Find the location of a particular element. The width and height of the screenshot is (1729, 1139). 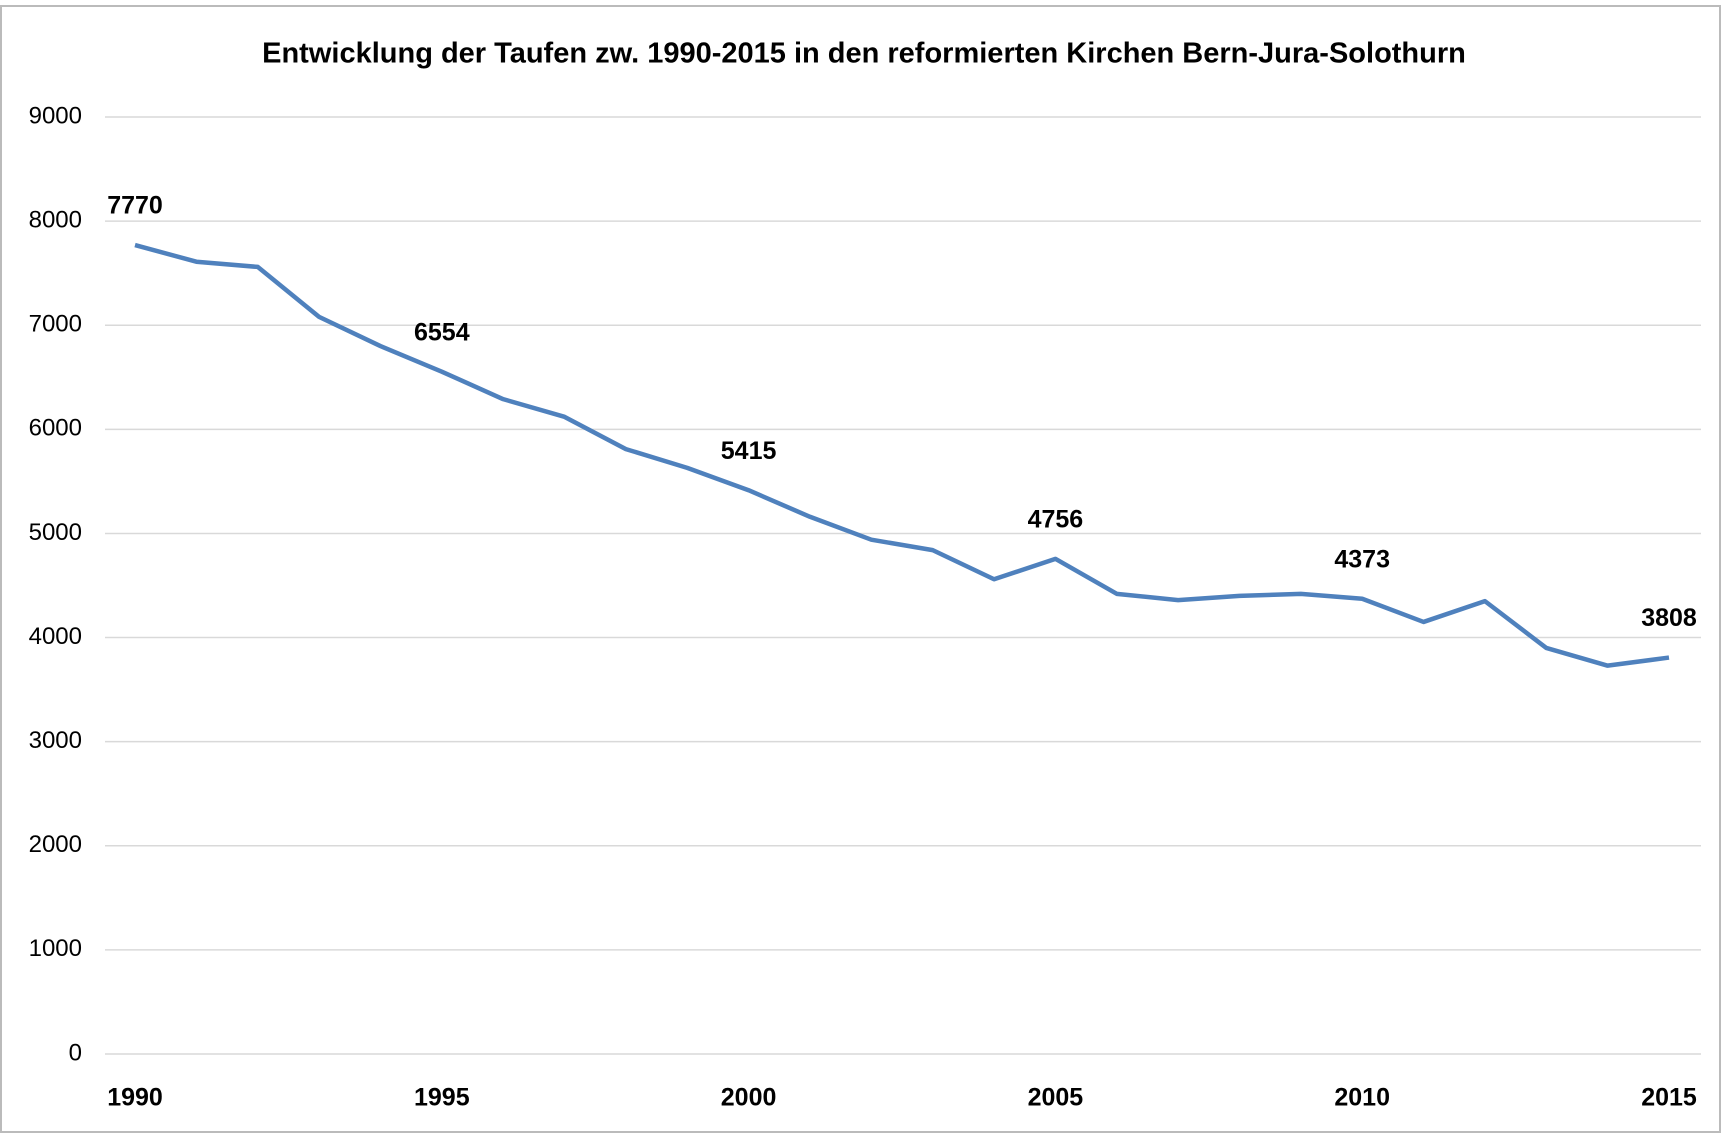

y-tick-label: 1000 is located at coordinates (55, 948).